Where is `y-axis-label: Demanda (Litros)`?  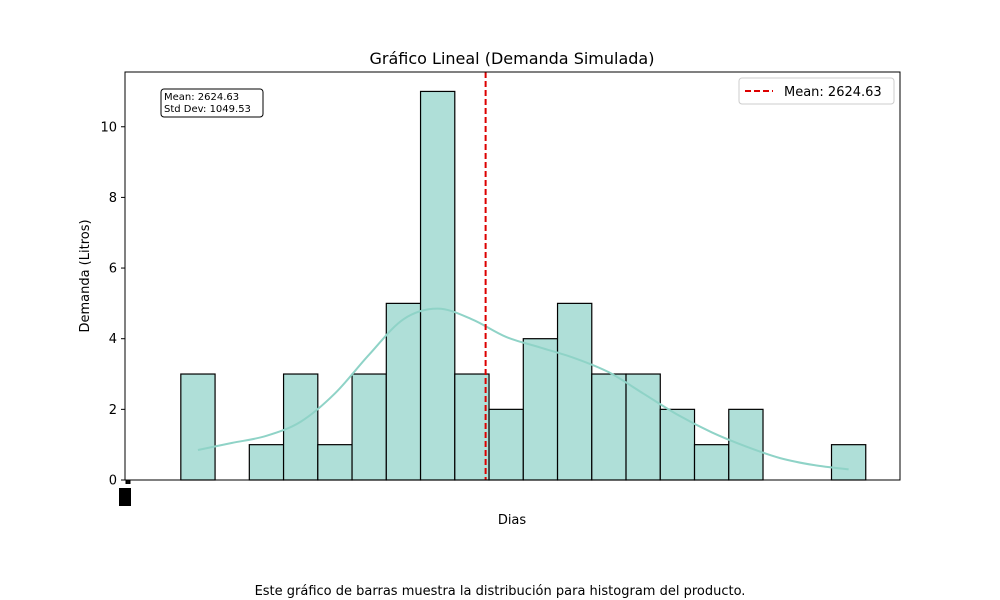
y-axis-label: Demanda (Litros) is located at coordinates (85, 275).